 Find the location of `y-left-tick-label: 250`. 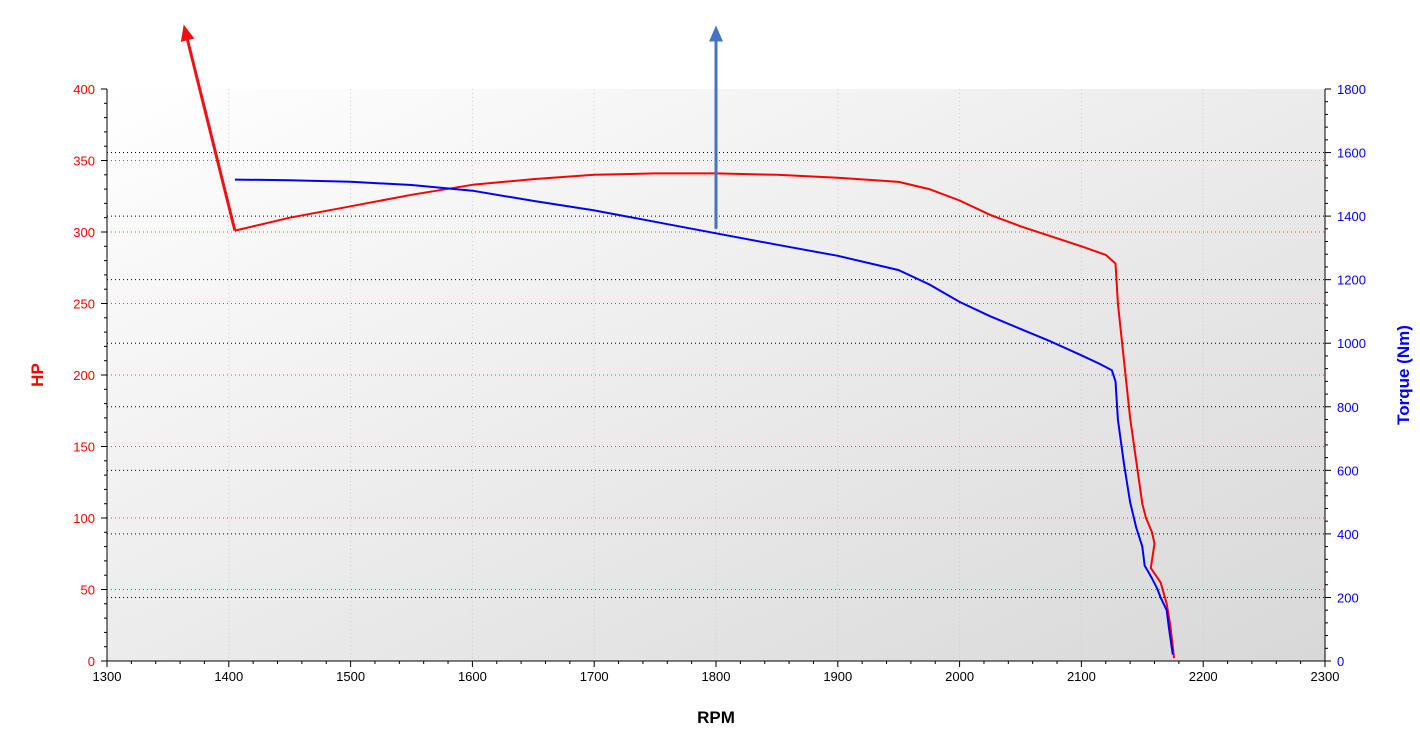

y-left-tick-label: 250 is located at coordinates (84, 304).